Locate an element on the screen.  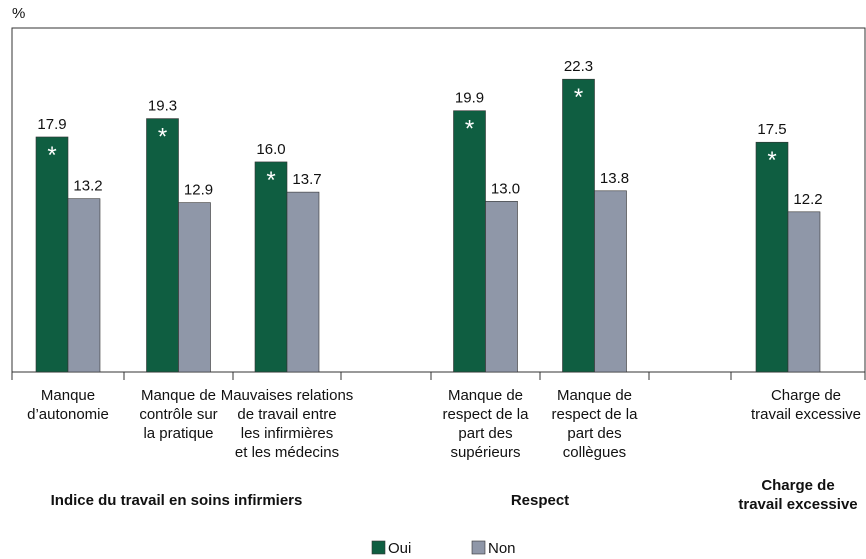
value-label: 22.3 is located at coordinates (578, 66).